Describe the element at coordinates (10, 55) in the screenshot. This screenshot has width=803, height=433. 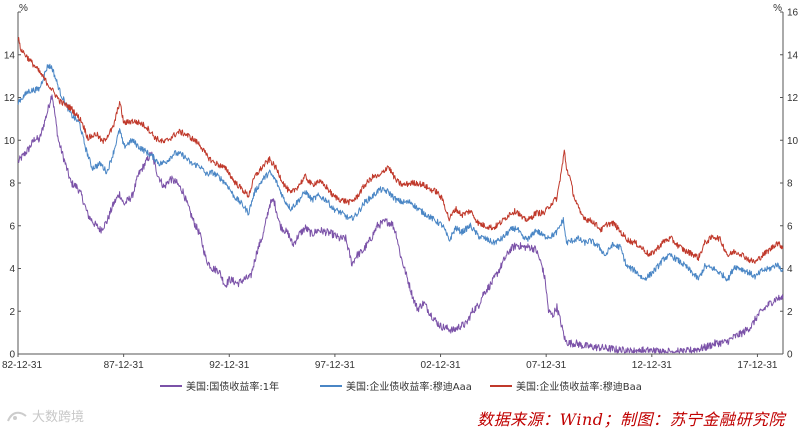
I see `y-tick-label-left: 14` at that location.